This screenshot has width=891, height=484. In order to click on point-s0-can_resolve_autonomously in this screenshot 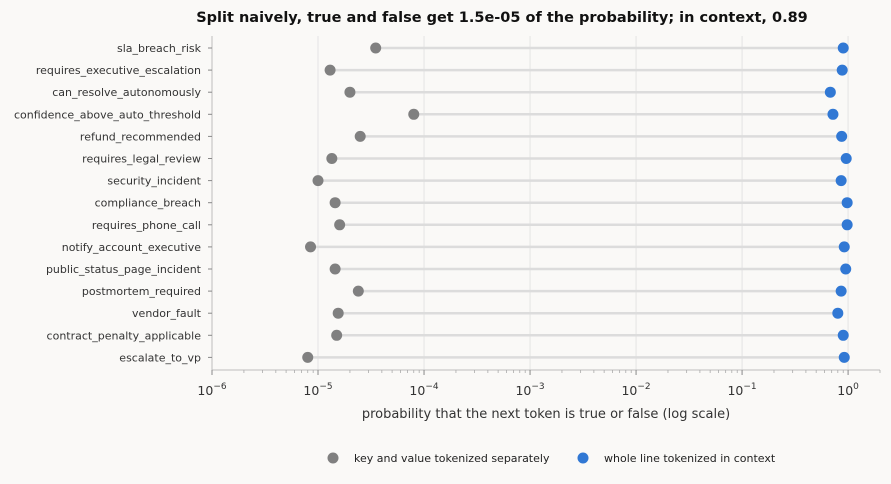, I will do `click(350, 92)`.